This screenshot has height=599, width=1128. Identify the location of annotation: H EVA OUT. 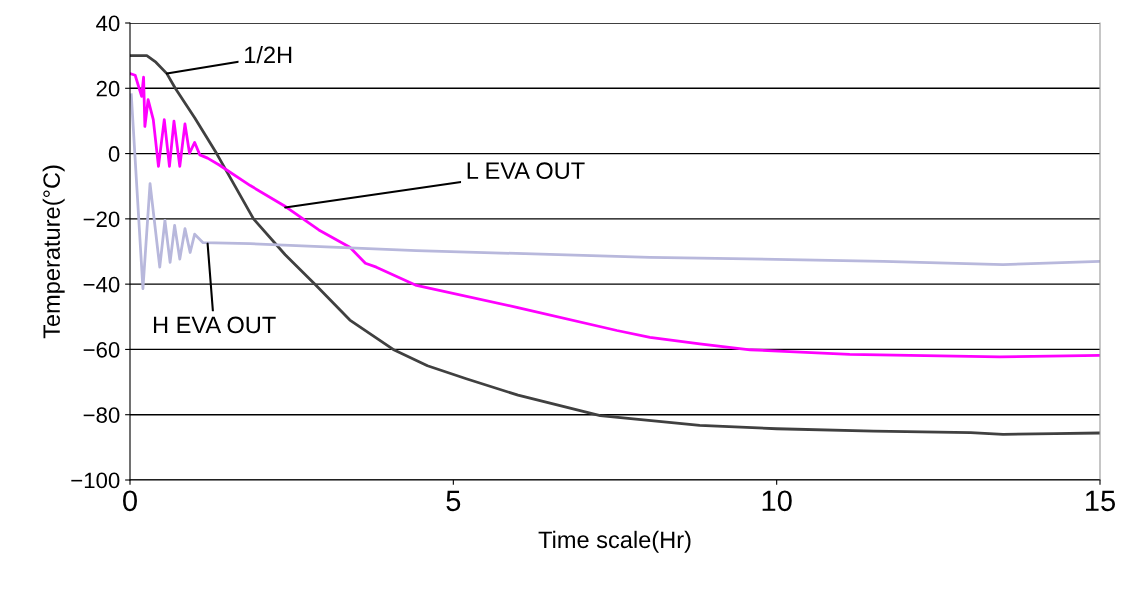
(214, 325).